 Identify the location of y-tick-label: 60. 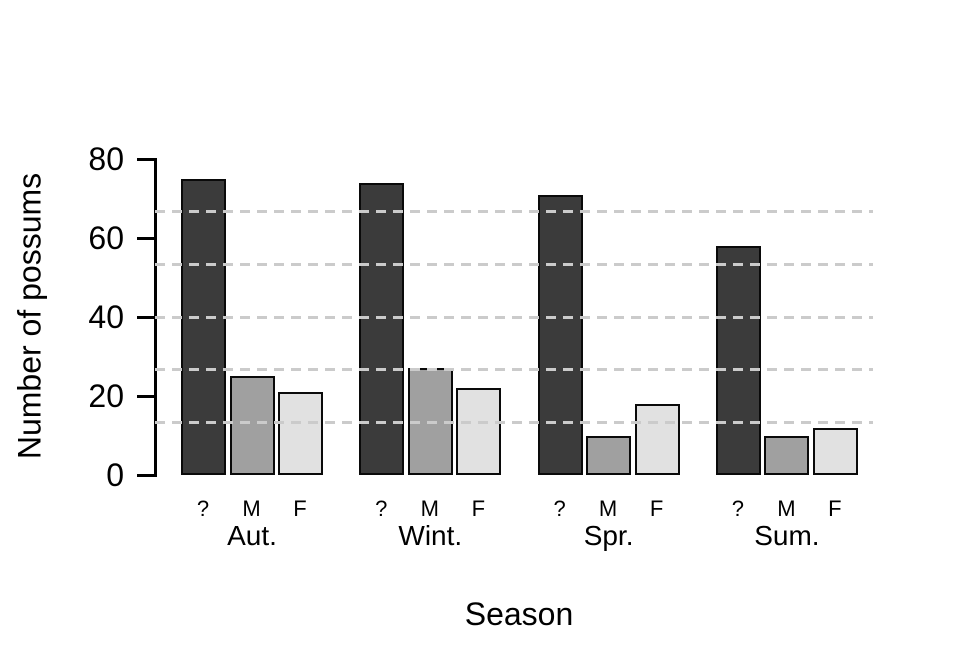
(106, 238).